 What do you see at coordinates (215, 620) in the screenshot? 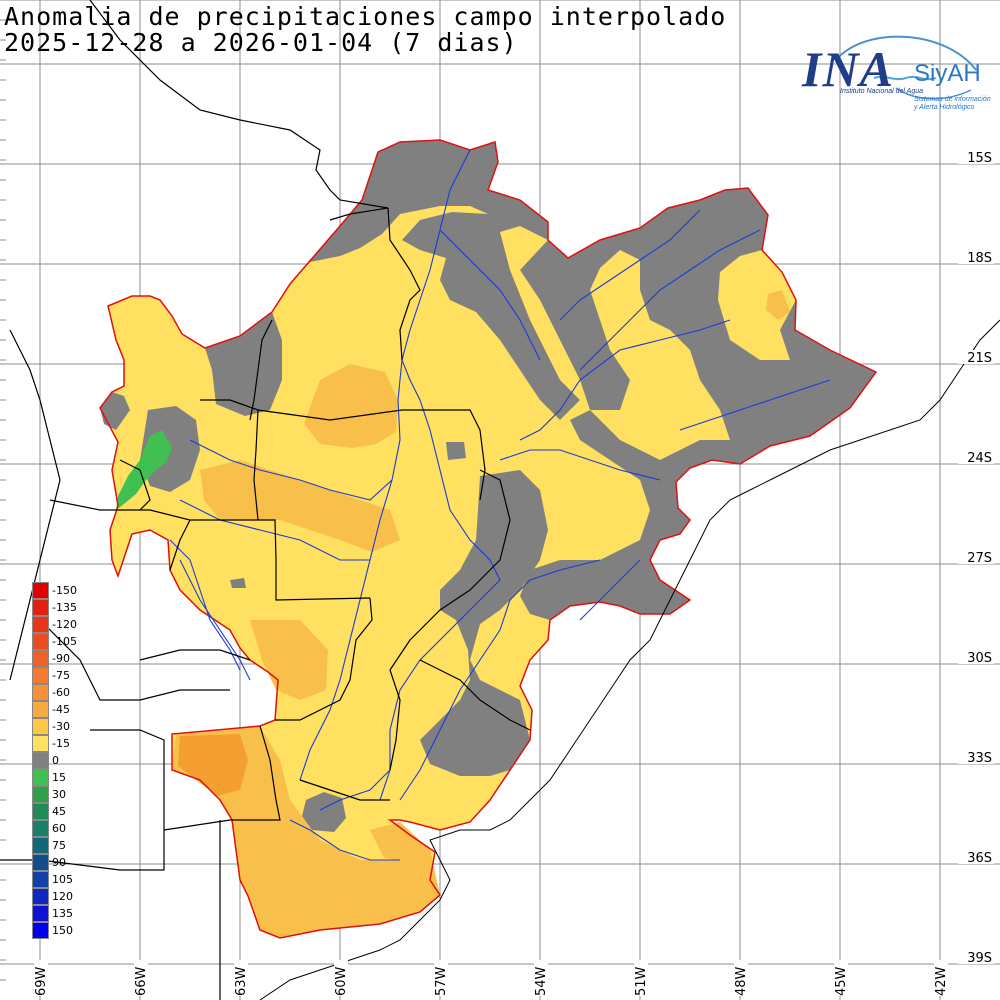
I see `river-salado` at bounding box center [215, 620].